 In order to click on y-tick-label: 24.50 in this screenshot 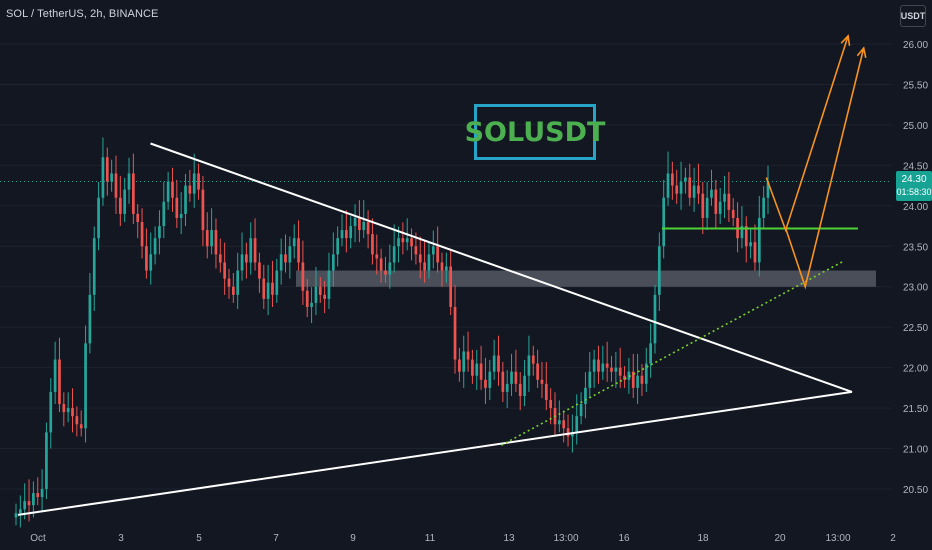, I will do `click(915, 166)`.